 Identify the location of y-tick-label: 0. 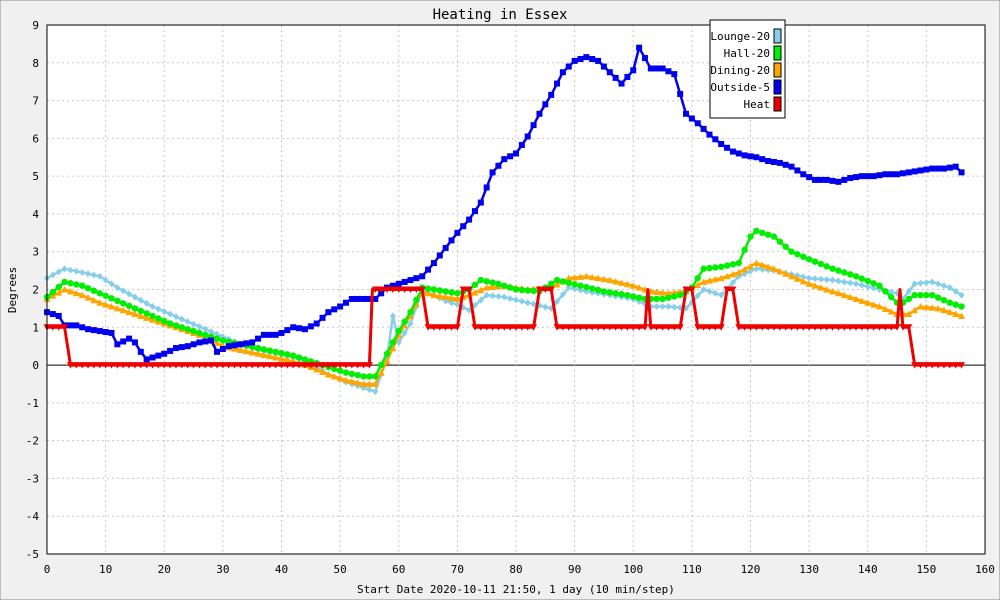
(35, 365).